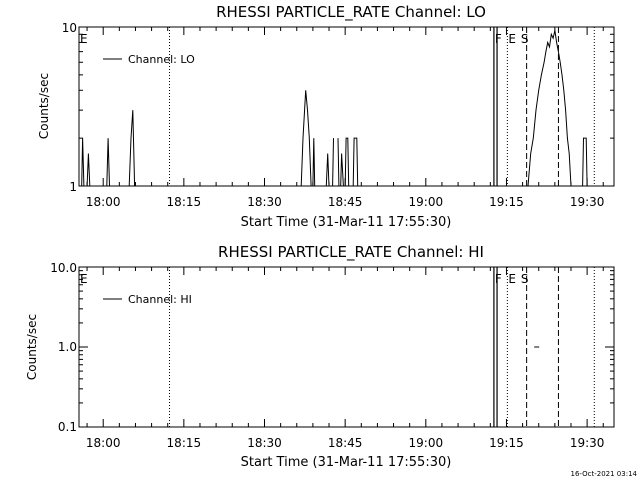  Describe the element at coordinates (264, 202) in the screenshot. I see `lo-x-tick-label: 18:30` at that location.